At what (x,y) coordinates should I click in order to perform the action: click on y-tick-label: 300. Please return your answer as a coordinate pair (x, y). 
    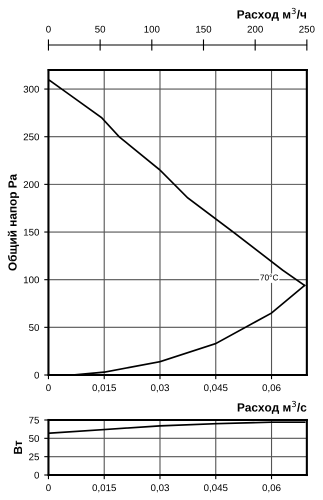
    Looking at the image, I should click on (32, 89).